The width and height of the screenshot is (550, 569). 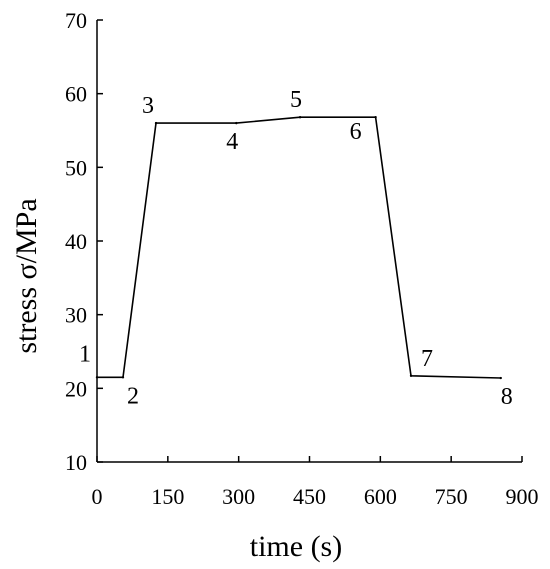 What do you see at coordinates (76, 241) in the screenshot?
I see `y-tick-label: 40` at bounding box center [76, 241].